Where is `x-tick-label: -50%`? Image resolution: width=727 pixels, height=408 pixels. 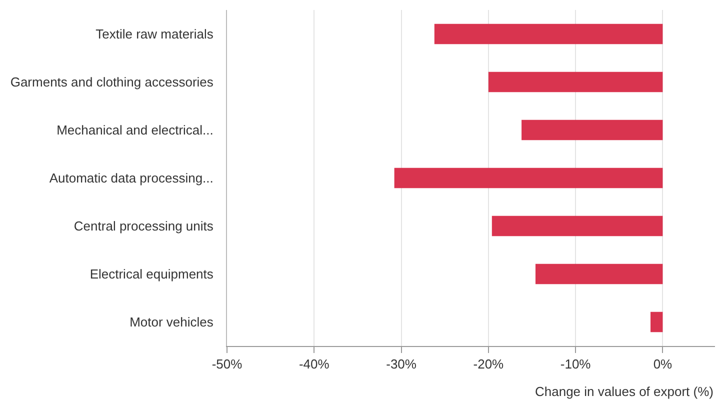
x-tick-label: -50% is located at coordinates (227, 364).